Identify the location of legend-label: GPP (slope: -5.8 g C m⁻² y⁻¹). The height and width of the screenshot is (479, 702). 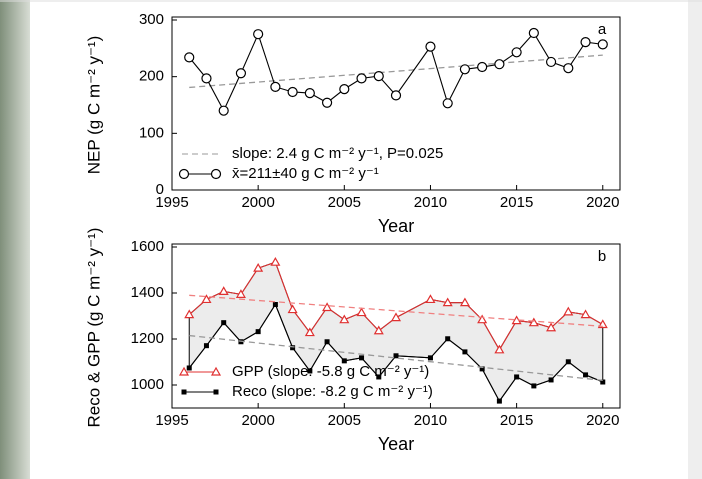
(330, 371).